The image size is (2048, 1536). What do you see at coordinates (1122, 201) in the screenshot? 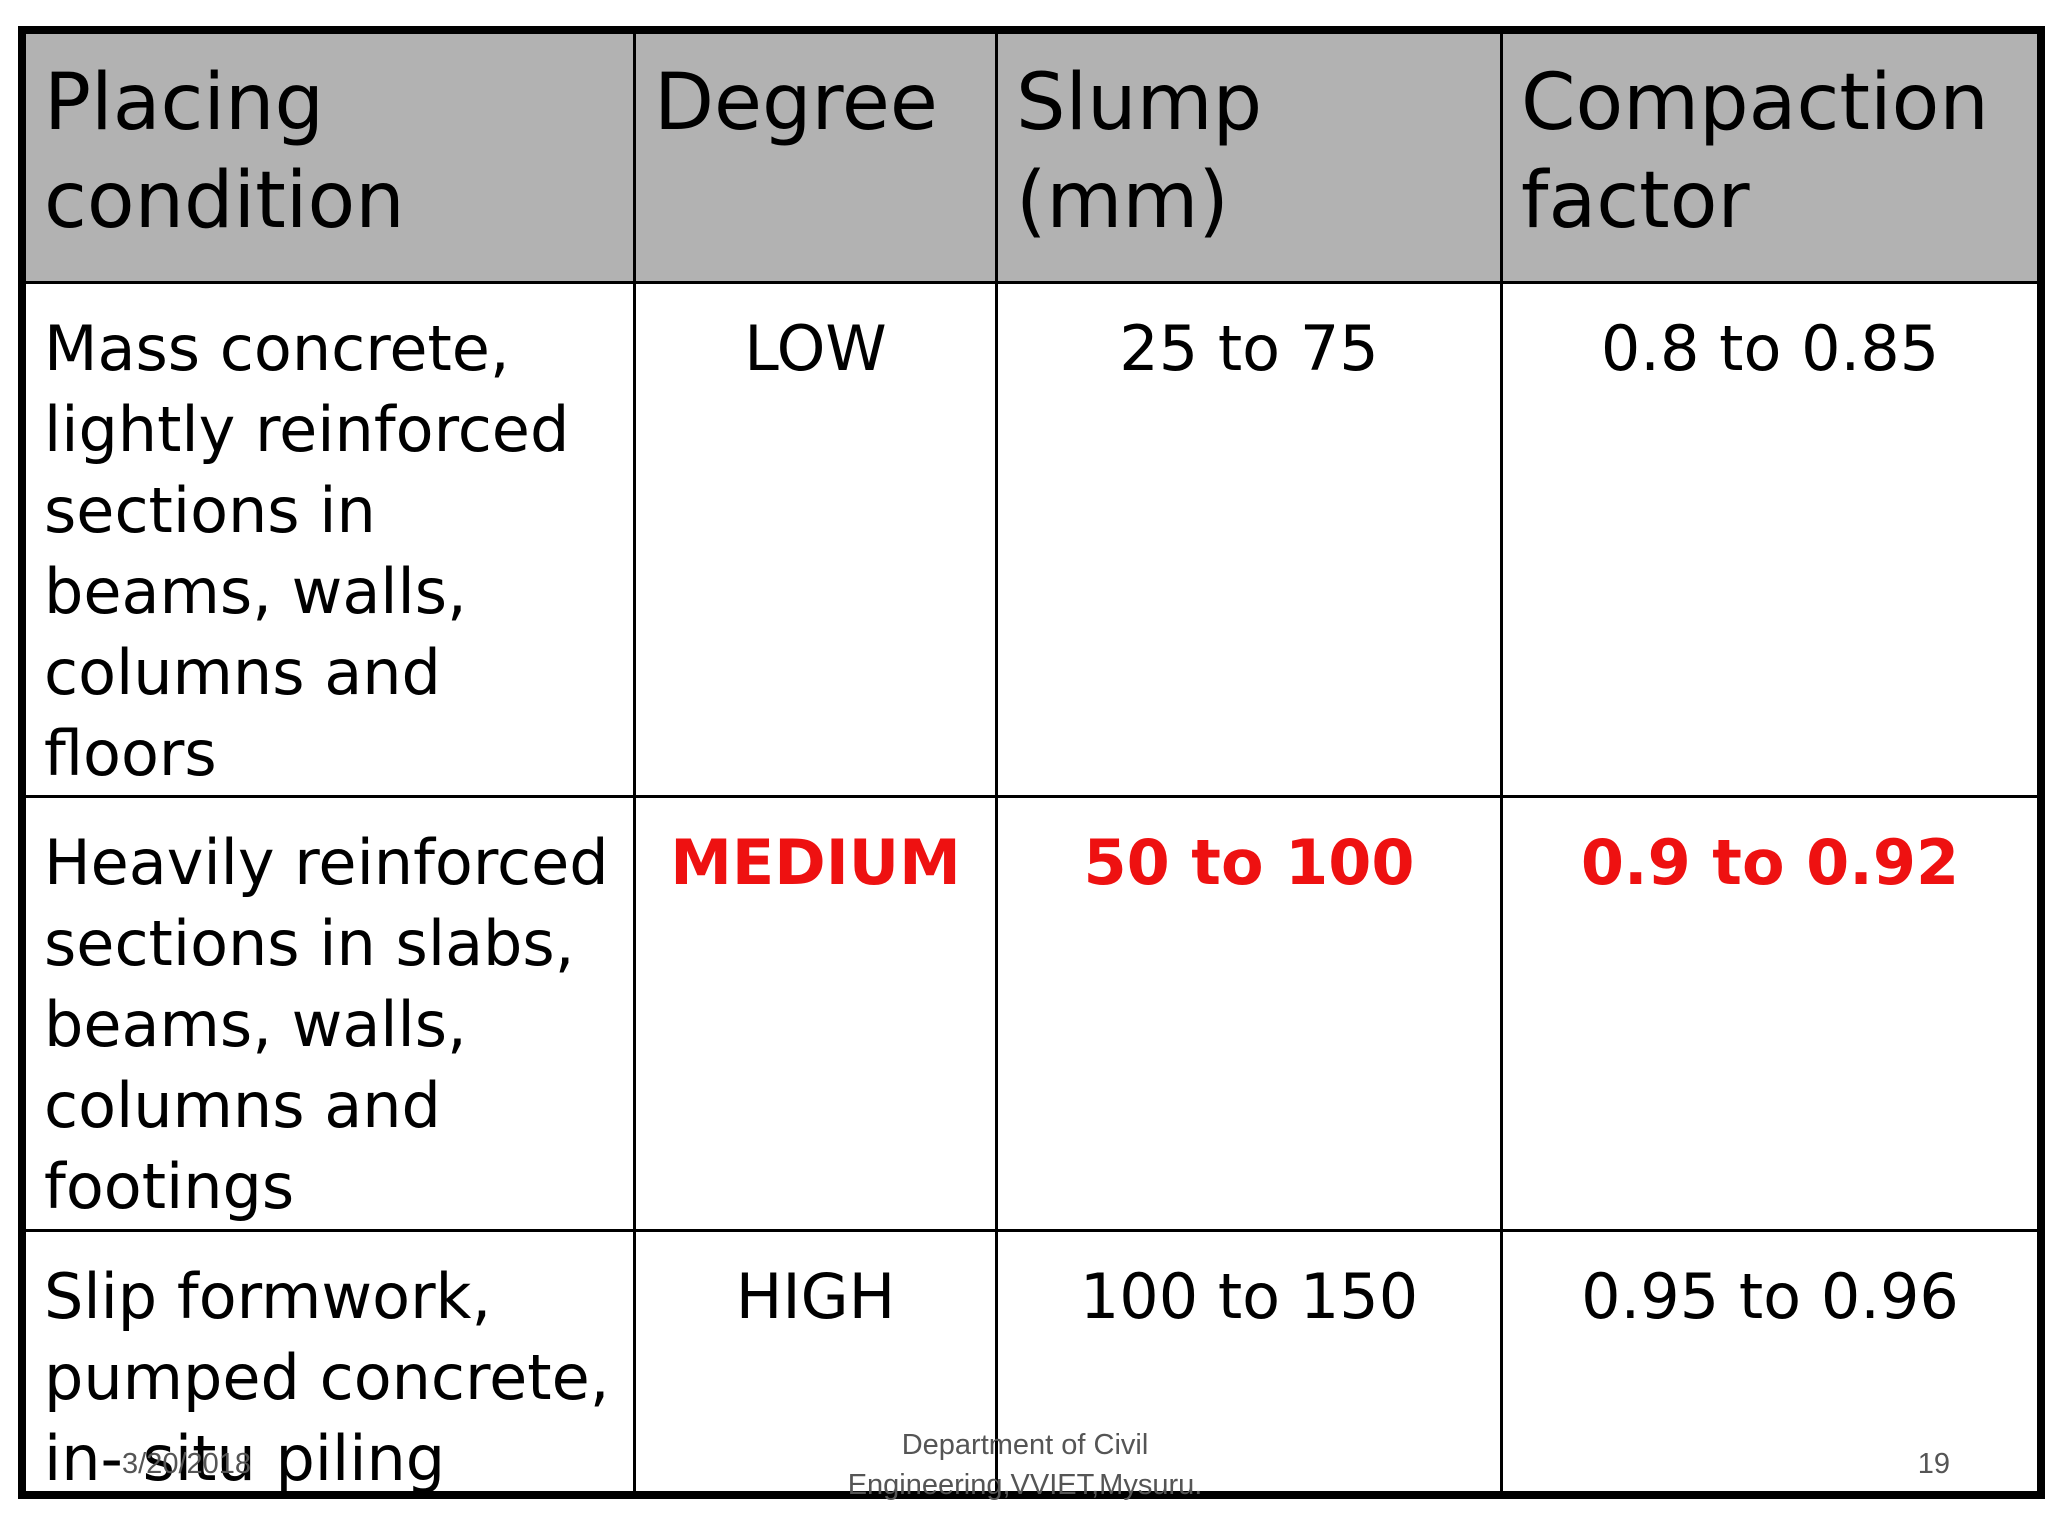
I see `header-text-line: (mm)` at bounding box center [1122, 201].